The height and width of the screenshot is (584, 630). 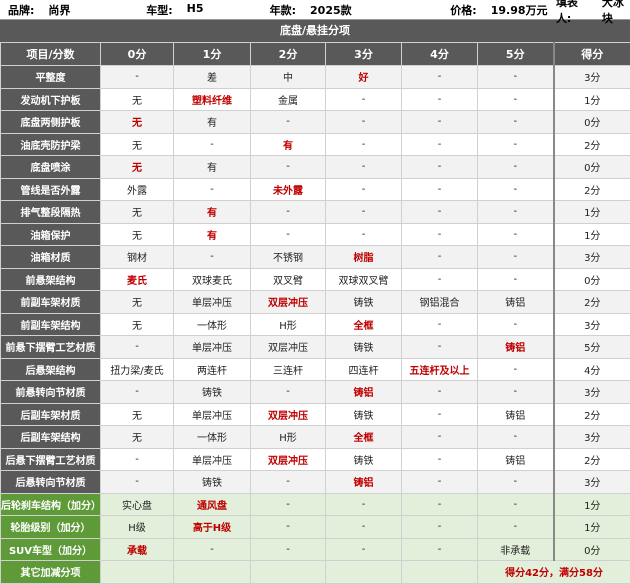 I want to click on option-cell: 树脂, so click(x=364, y=257).